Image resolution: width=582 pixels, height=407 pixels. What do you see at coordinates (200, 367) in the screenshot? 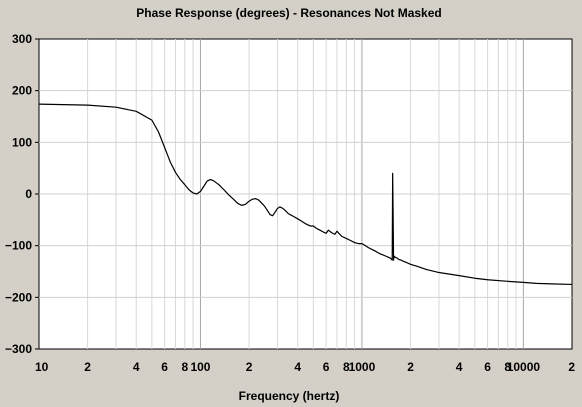
I see `x-tick-label: 100` at bounding box center [200, 367].